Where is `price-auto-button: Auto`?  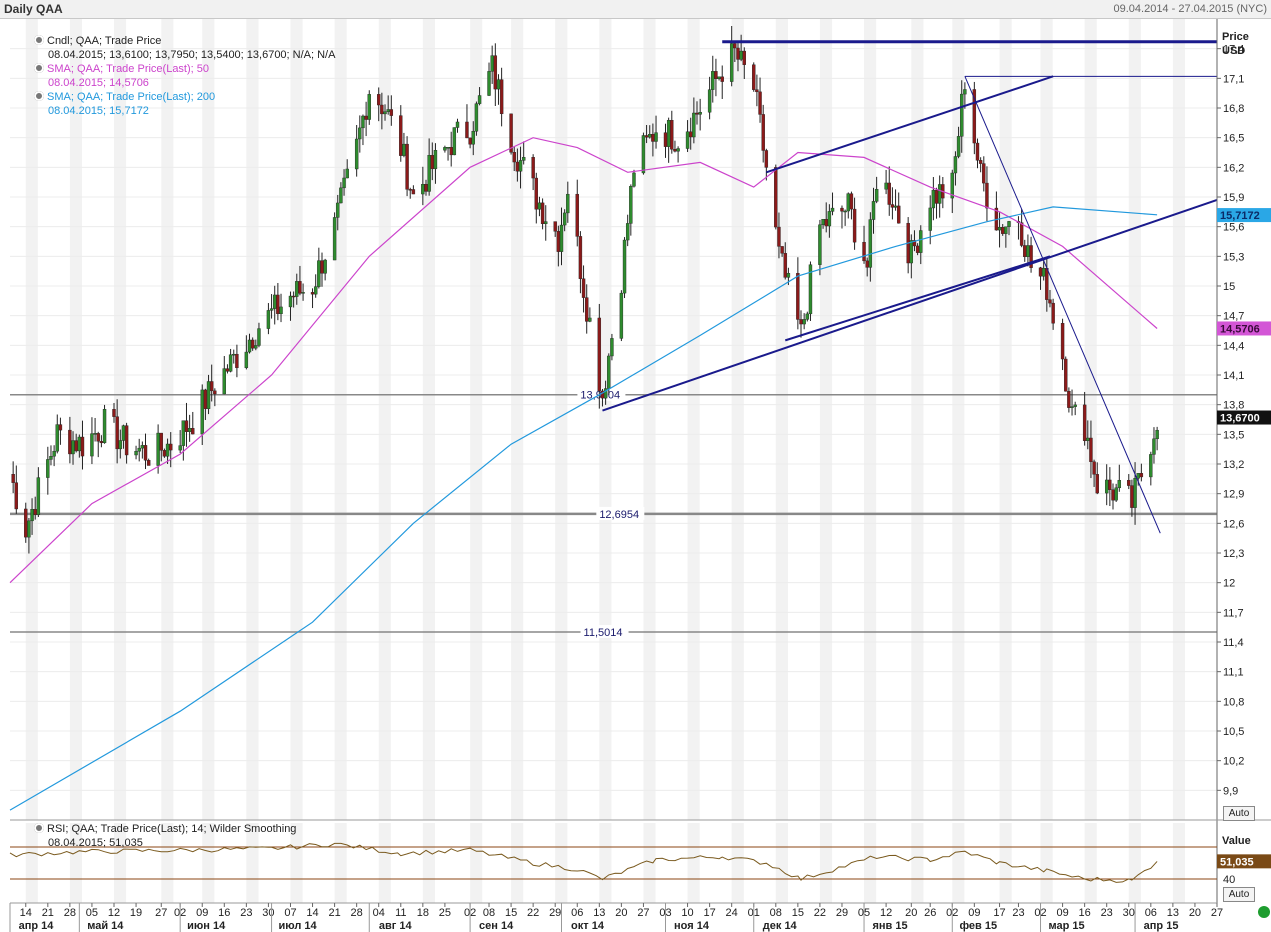 price-auto-button: Auto is located at coordinates (1239, 813).